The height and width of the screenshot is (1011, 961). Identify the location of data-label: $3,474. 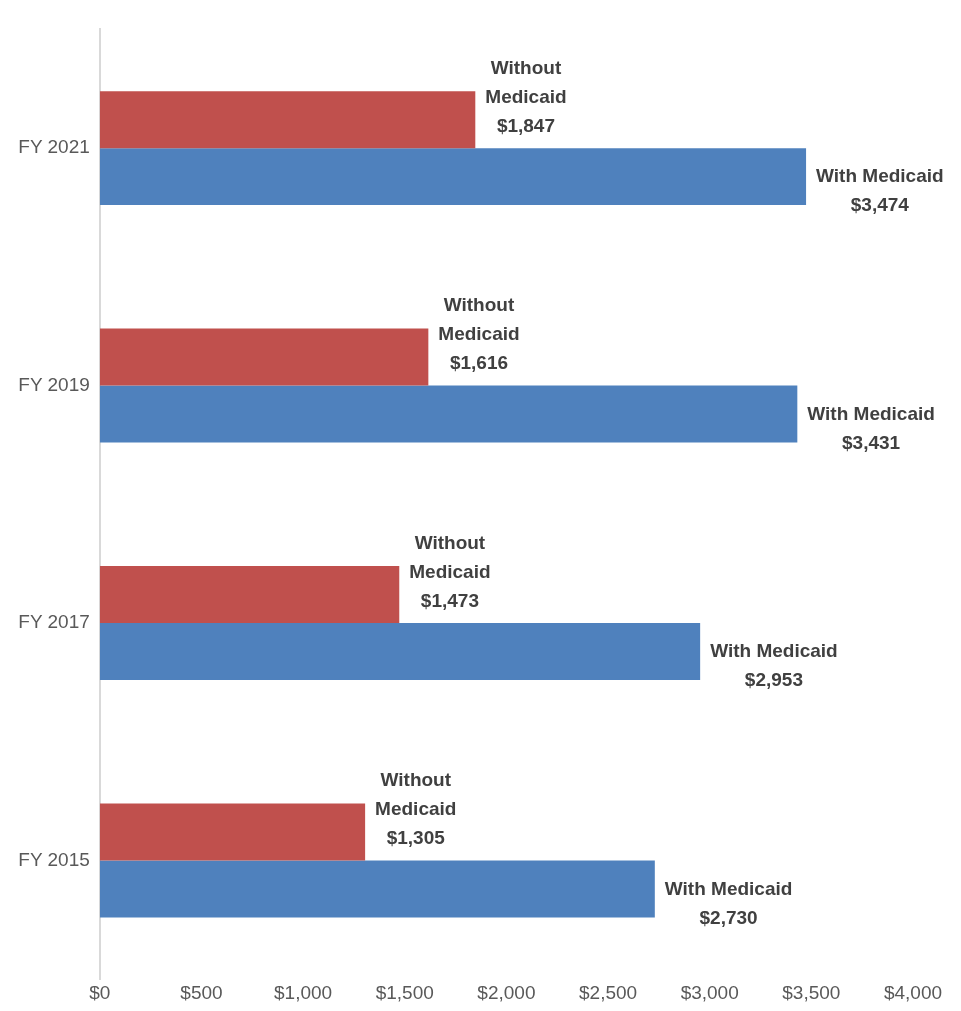
(880, 205).